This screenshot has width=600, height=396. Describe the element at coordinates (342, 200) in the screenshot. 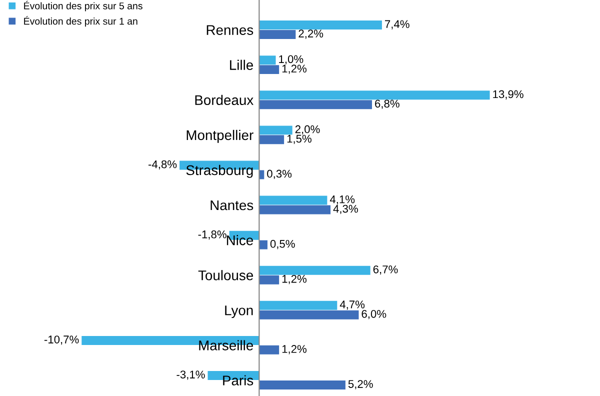

I see `data-label: 4,1%` at that location.